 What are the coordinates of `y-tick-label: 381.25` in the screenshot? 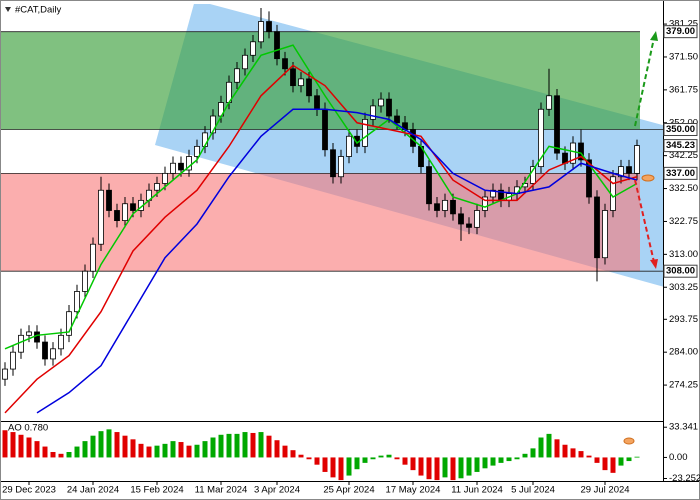 It's located at (683, 24).